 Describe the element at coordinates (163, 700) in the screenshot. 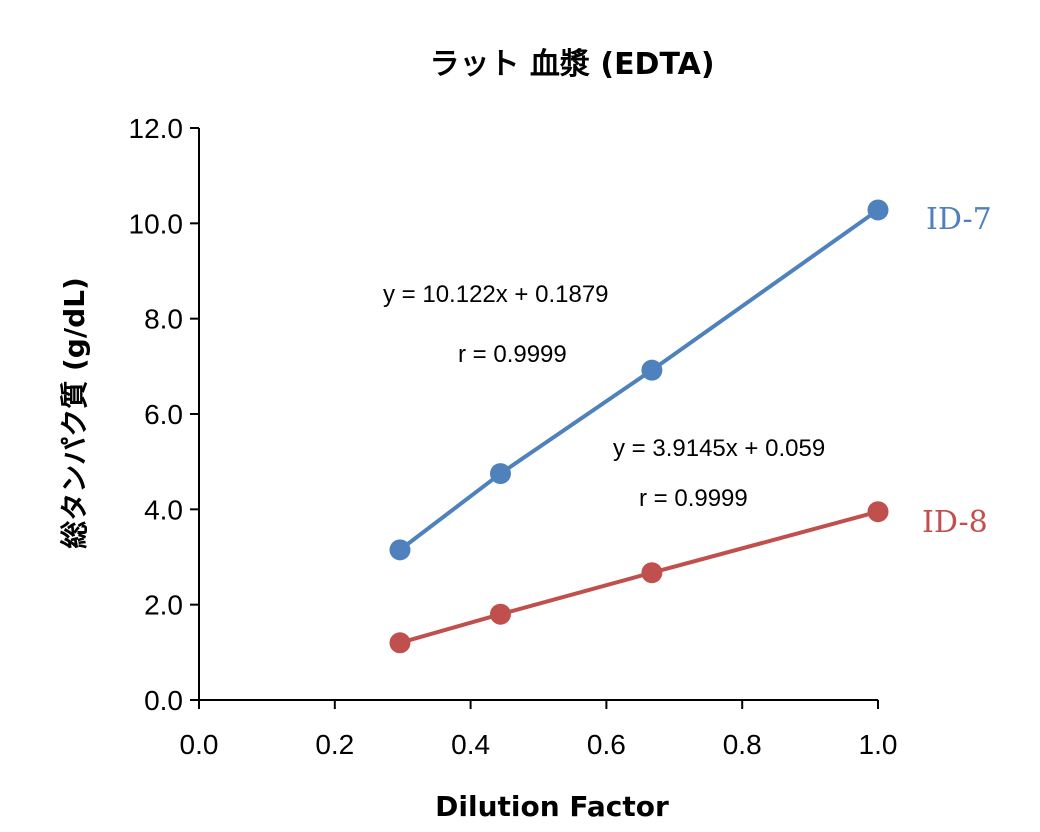

I see `y-tick-label: 0.0` at that location.